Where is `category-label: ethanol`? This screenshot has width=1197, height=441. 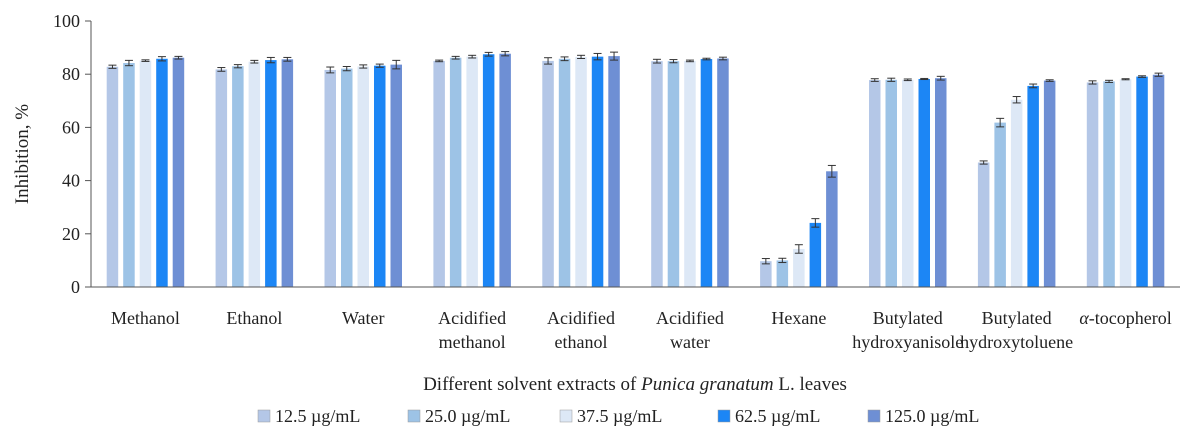
category-label: ethanol is located at coordinates (581, 342).